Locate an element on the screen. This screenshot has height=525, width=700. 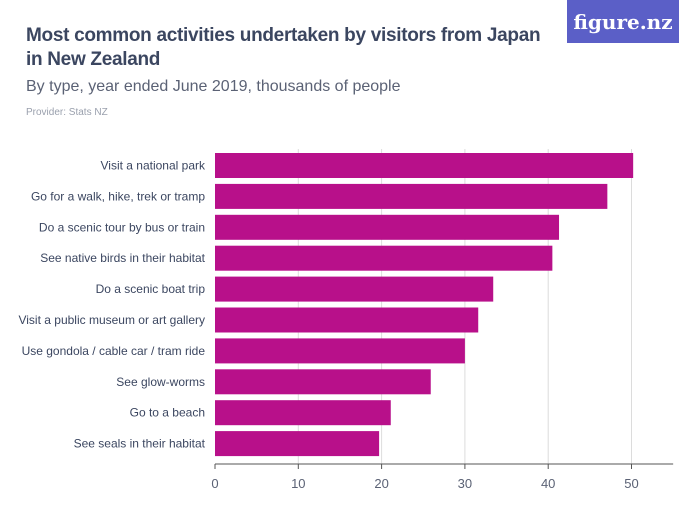
x-tick-label: 10 is located at coordinates (298, 483).